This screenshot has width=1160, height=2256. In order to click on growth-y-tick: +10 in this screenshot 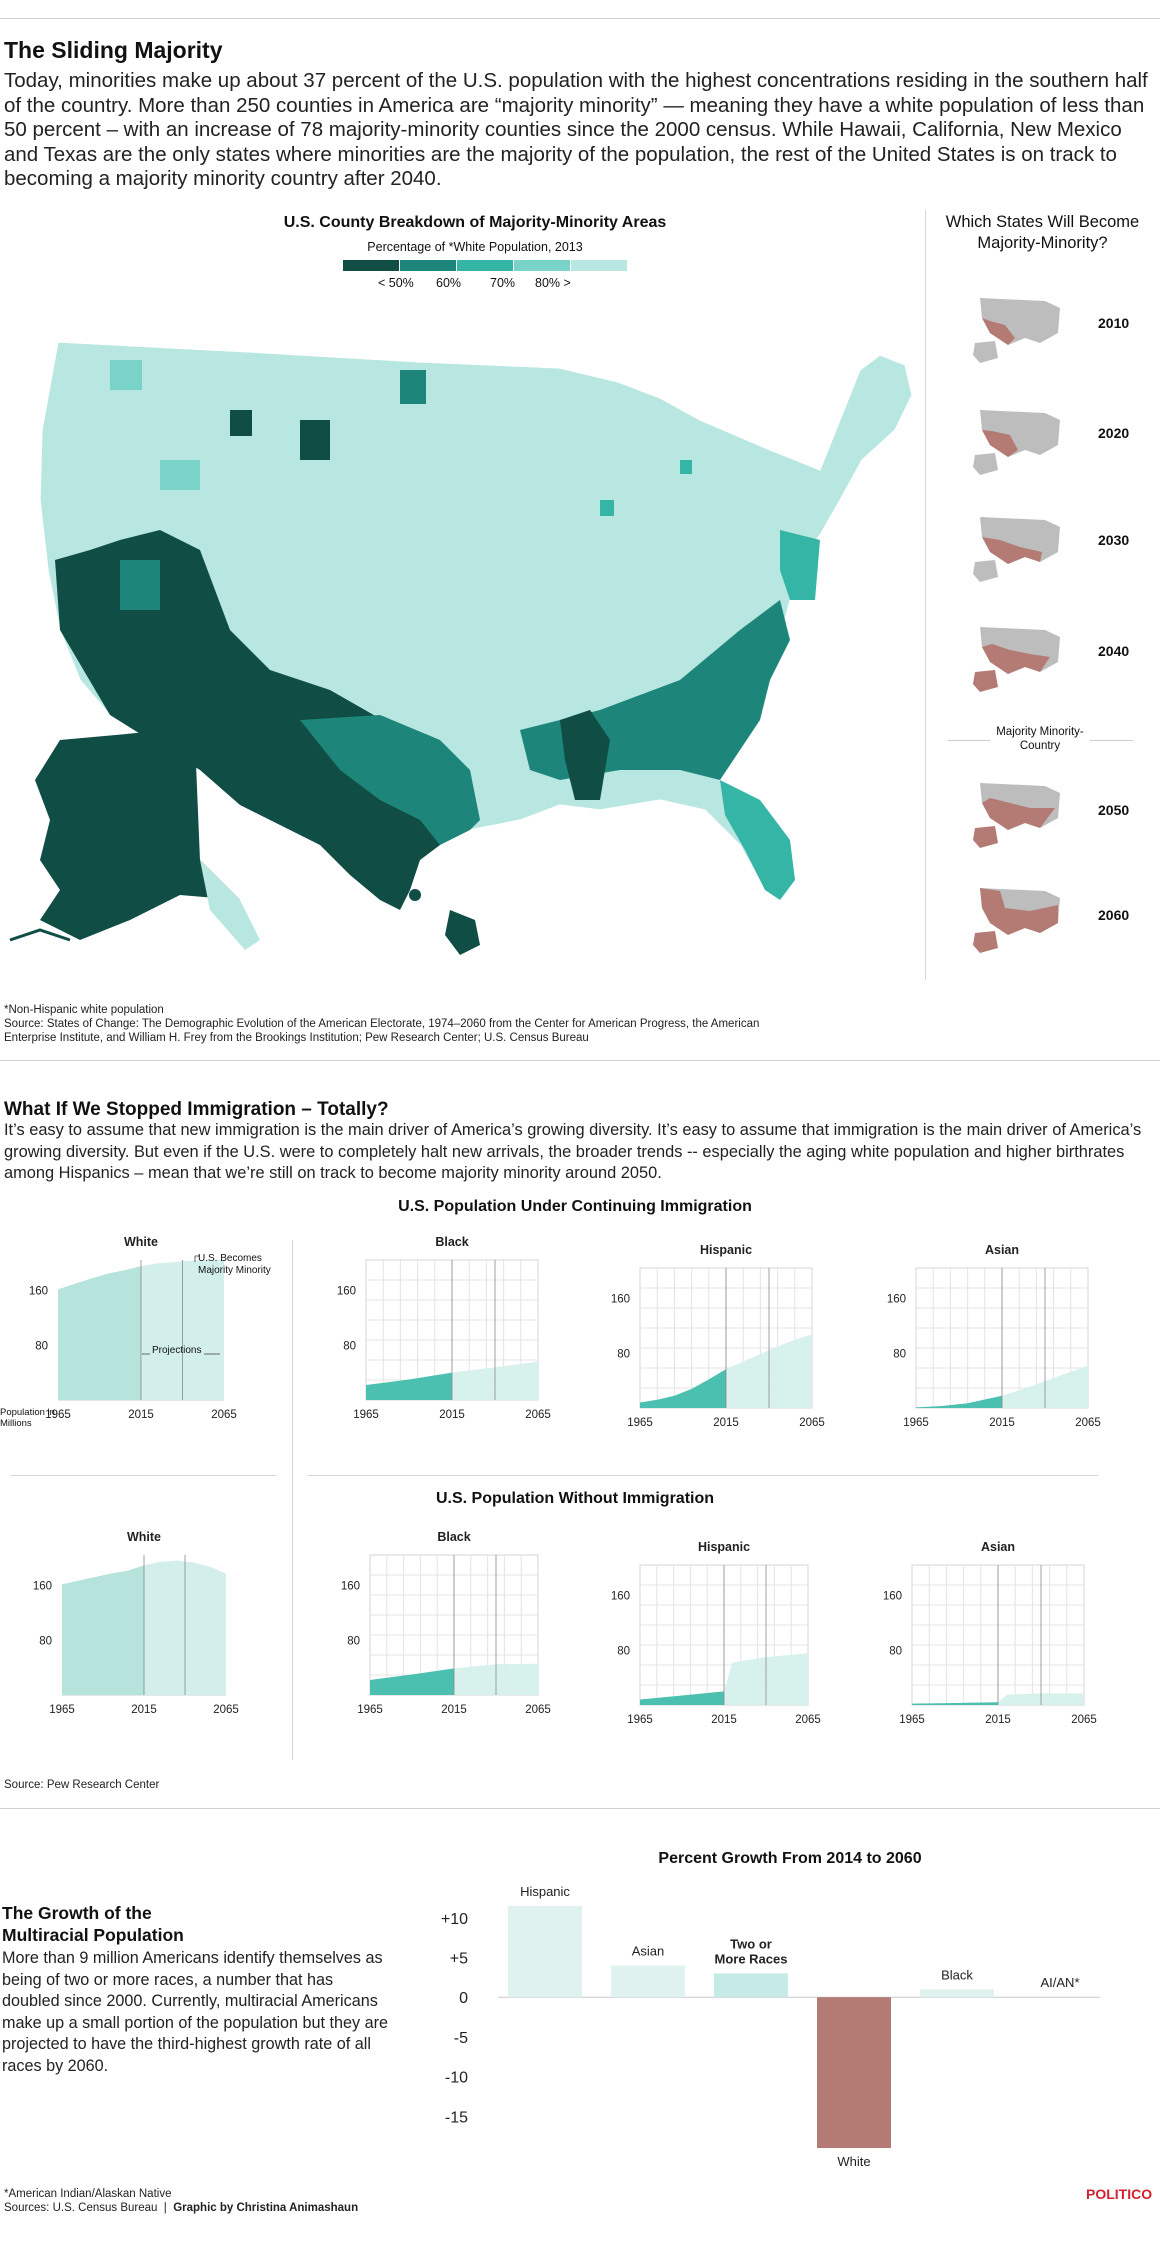, I will do `click(454, 1919)`.